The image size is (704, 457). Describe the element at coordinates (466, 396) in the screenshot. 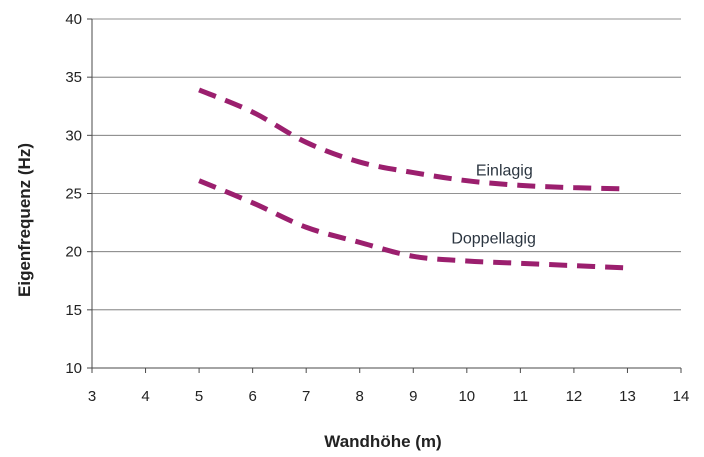

I see `x-tick-label-10: 10` at that location.